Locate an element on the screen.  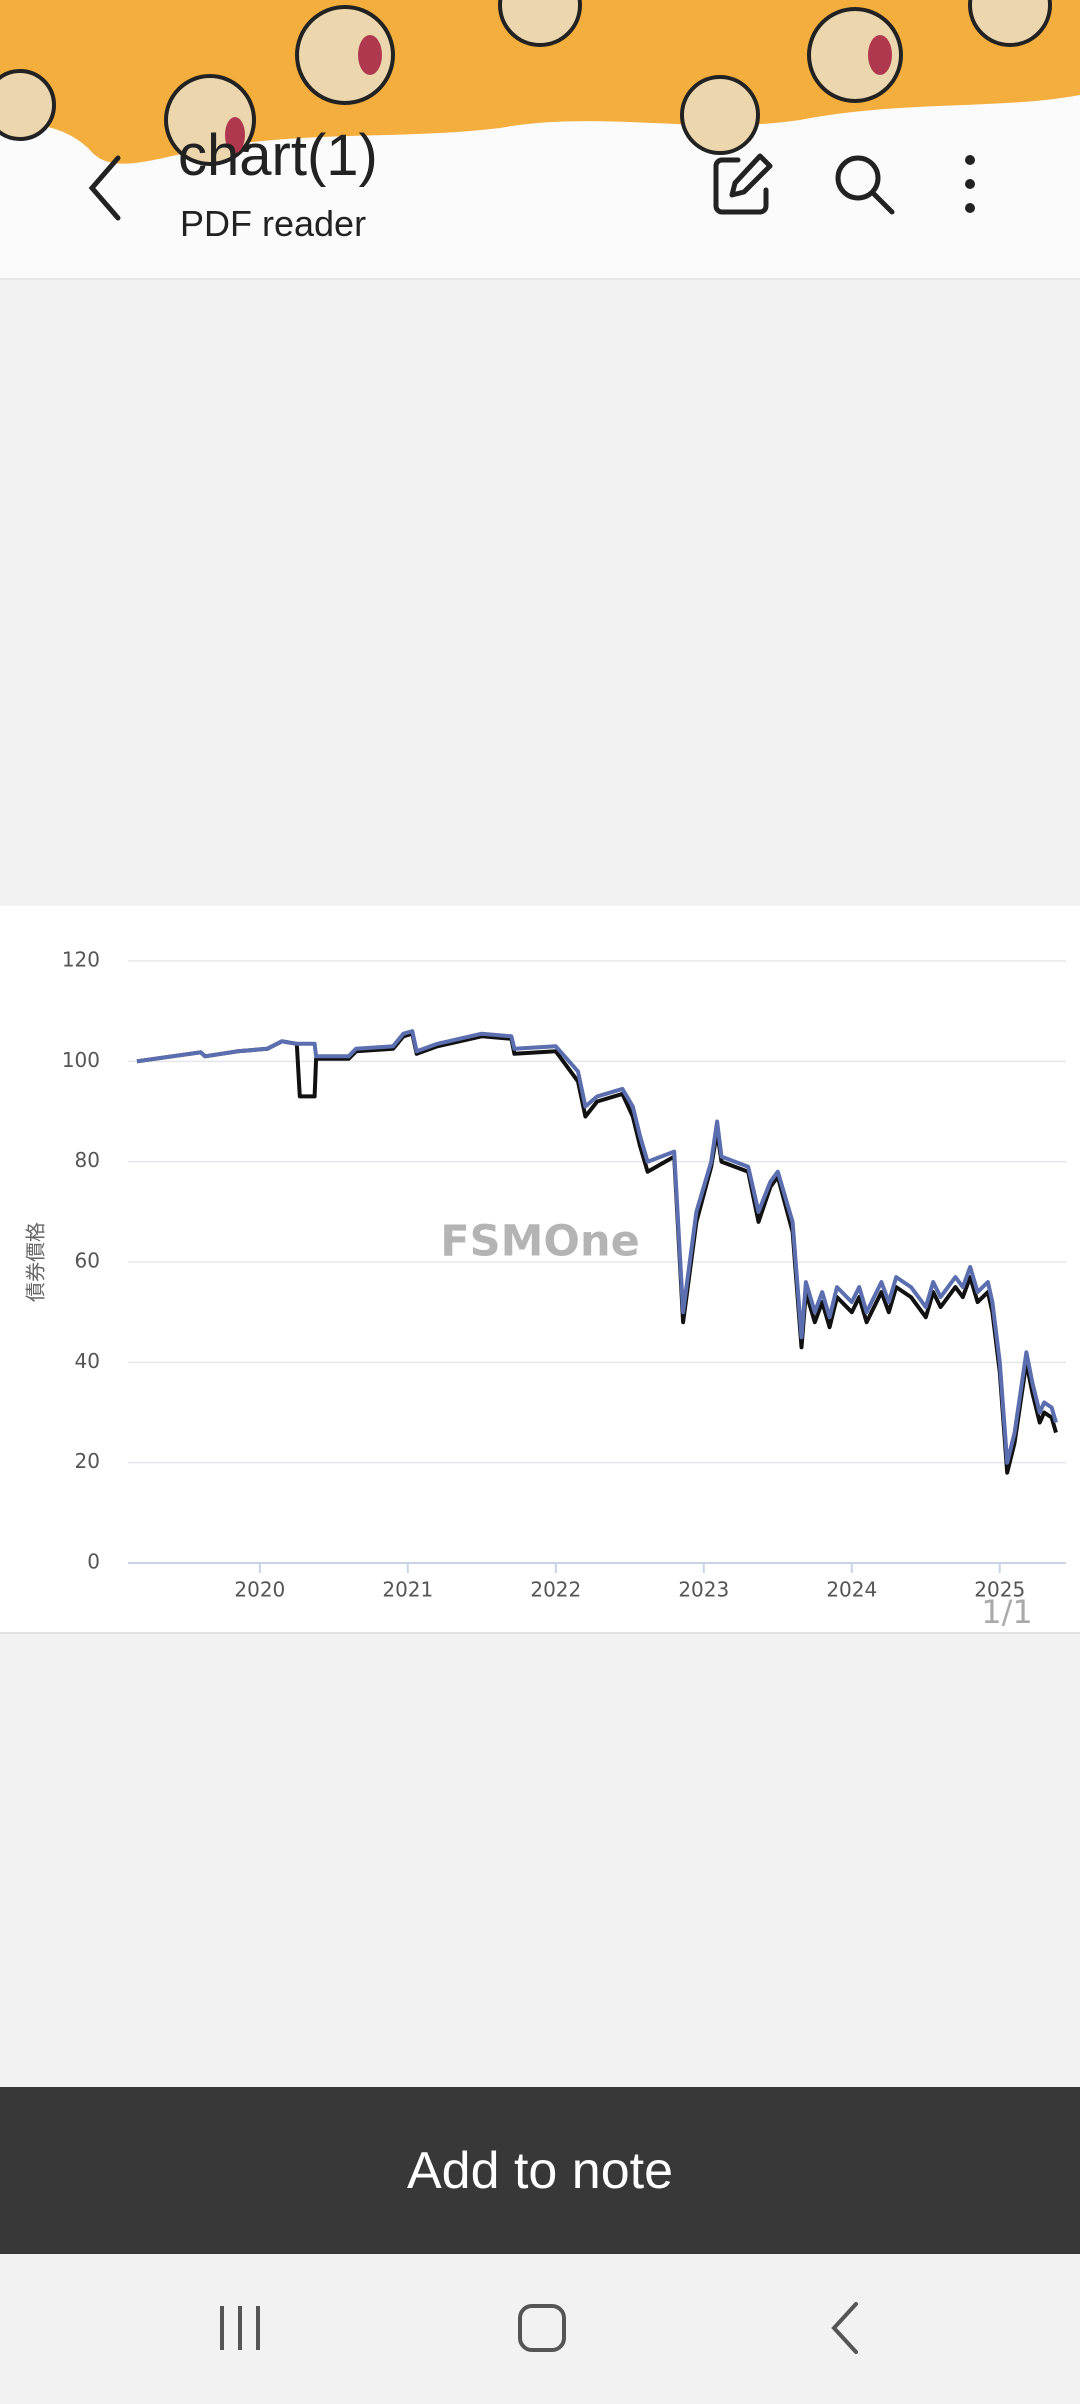
nav-icons is located at coordinates (539, 2328).